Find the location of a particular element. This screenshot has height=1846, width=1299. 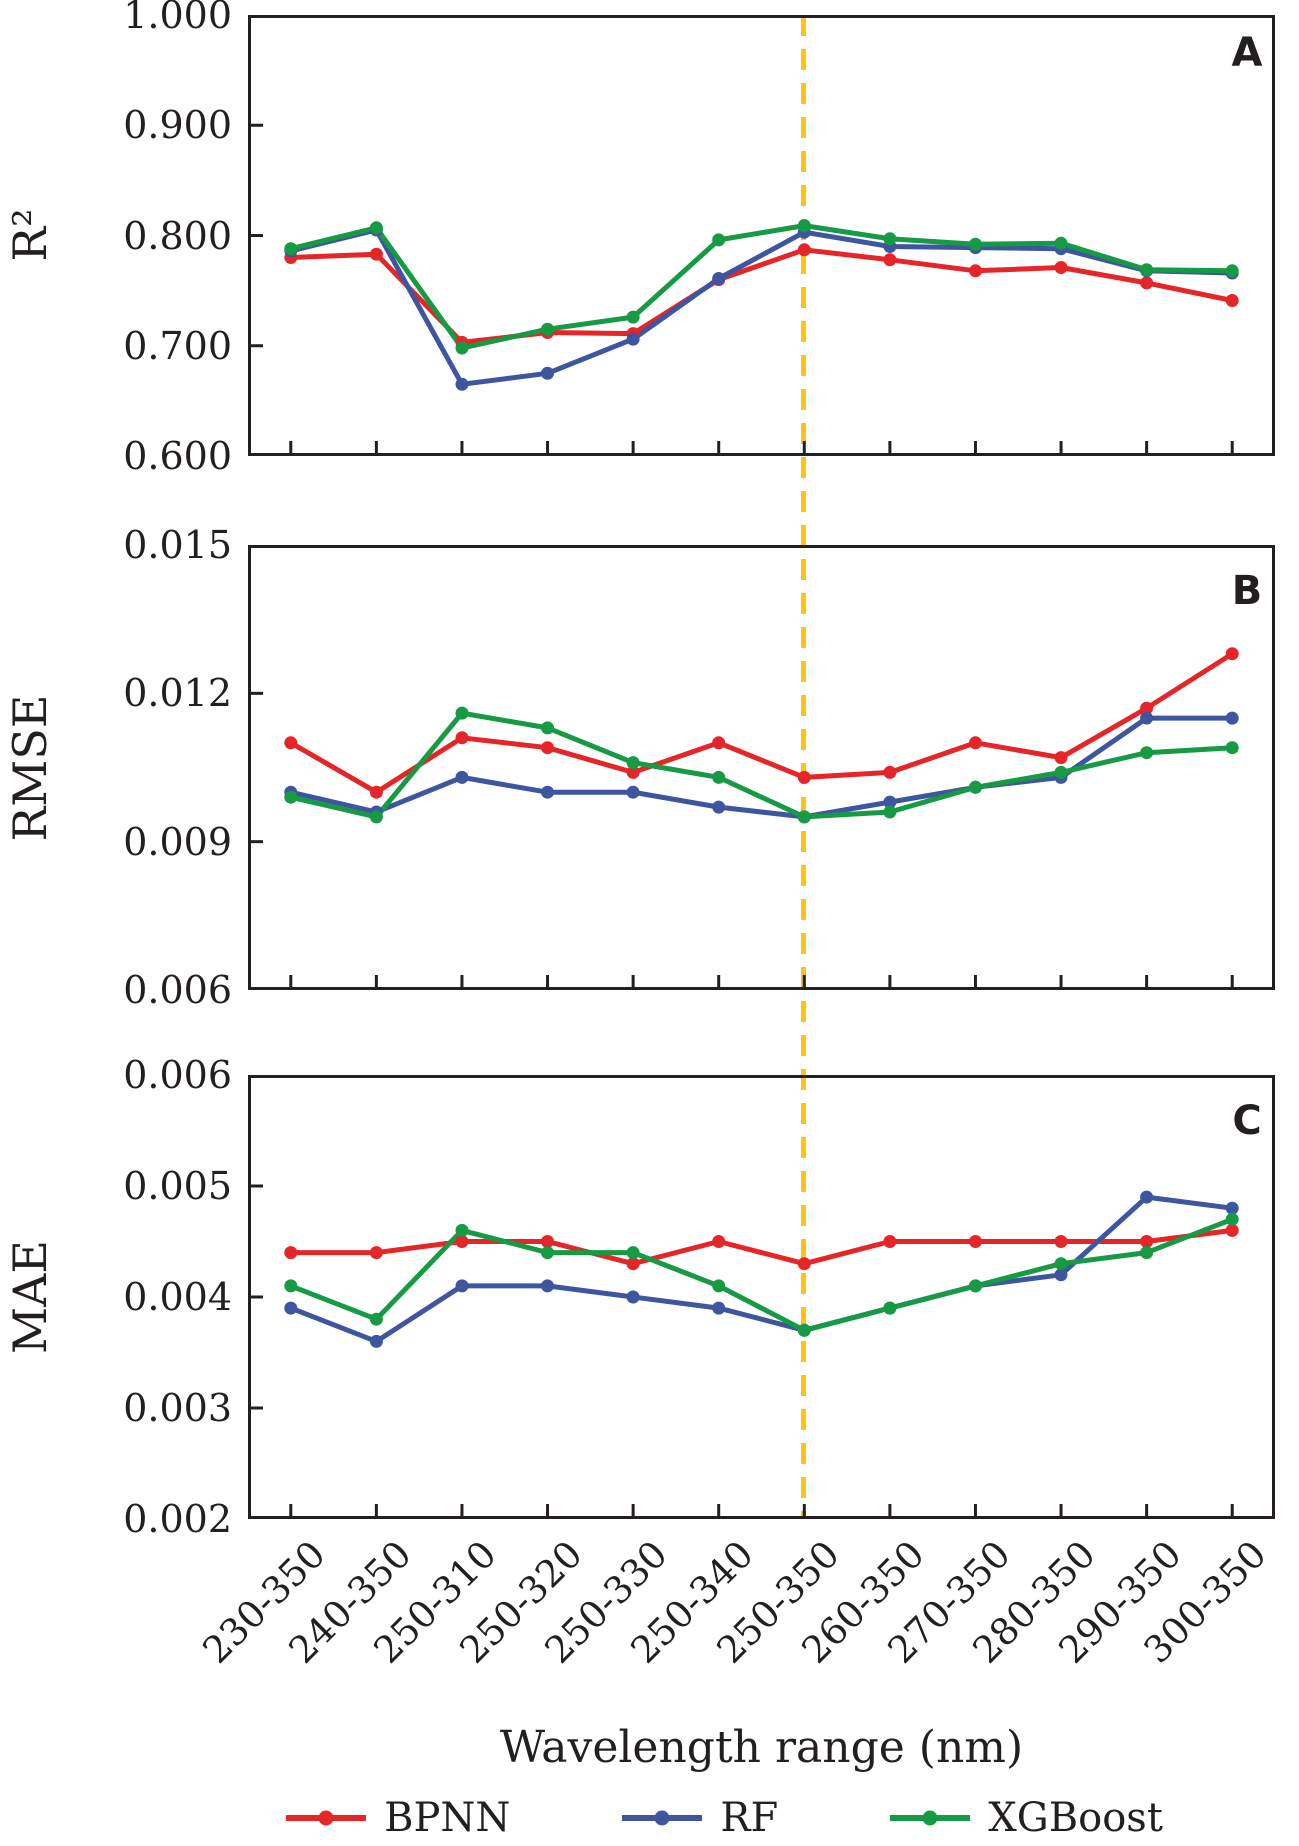

y-axis-title-rmse: RMSE is located at coordinates (30, 768).